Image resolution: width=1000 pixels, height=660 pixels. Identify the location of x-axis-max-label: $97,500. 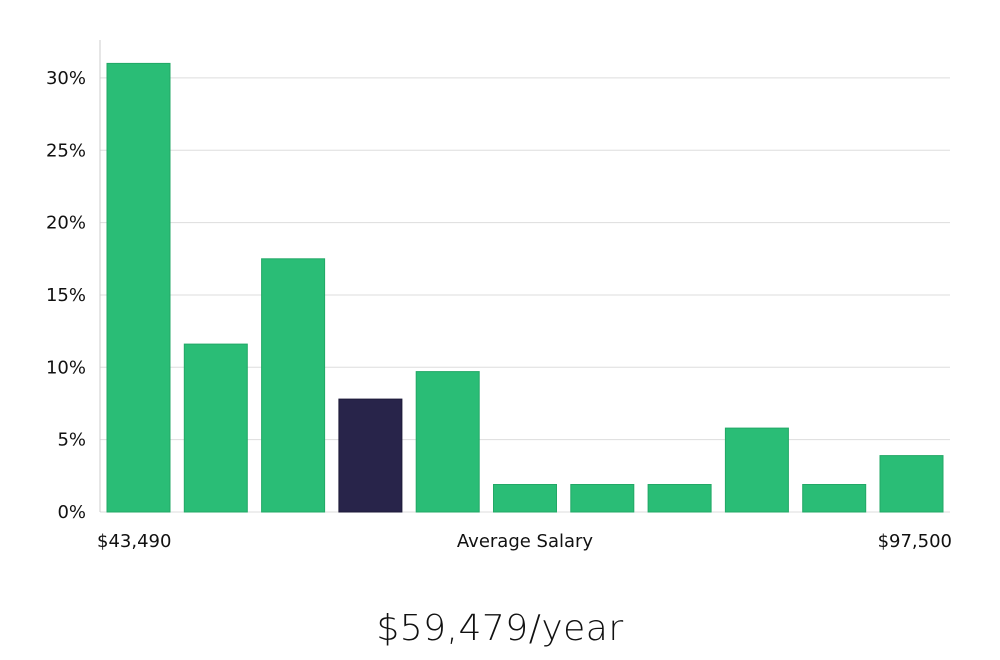
(915, 541).